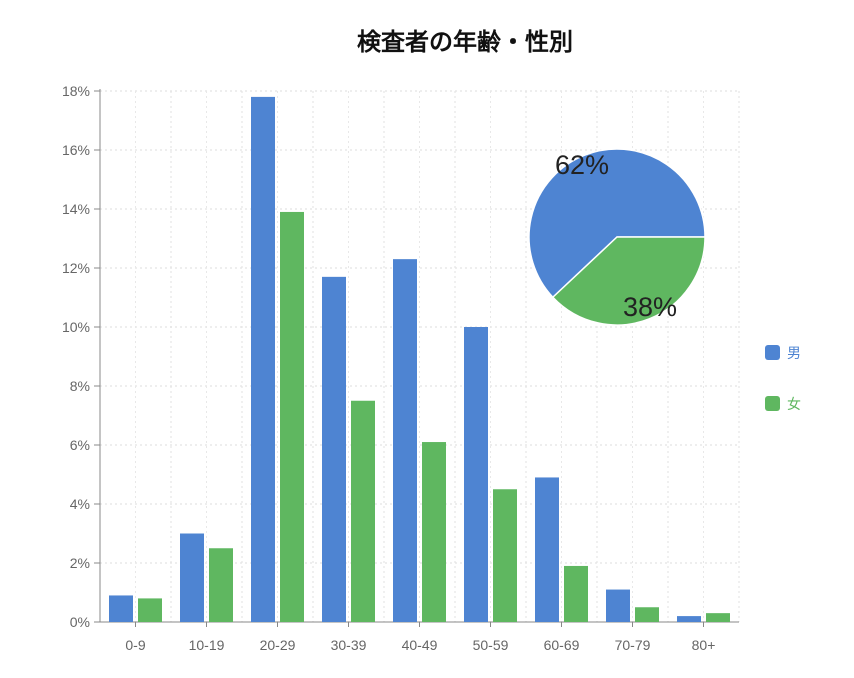  What do you see at coordinates (491, 645) in the screenshot?
I see `x-tick-label: 50-59` at bounding box center [491, 645].